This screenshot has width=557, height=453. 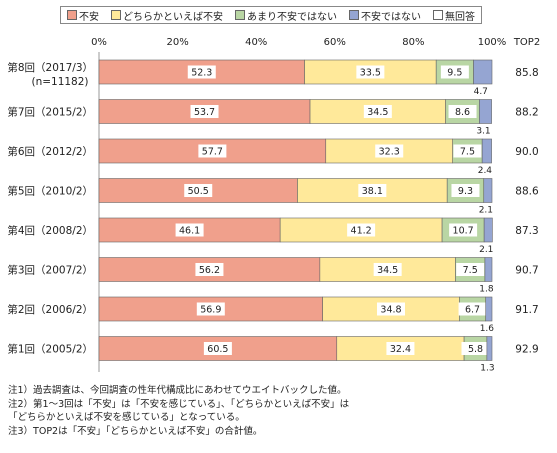 I want to click on legend-label: どちらかといえば不安, so click(x=173, y=17).